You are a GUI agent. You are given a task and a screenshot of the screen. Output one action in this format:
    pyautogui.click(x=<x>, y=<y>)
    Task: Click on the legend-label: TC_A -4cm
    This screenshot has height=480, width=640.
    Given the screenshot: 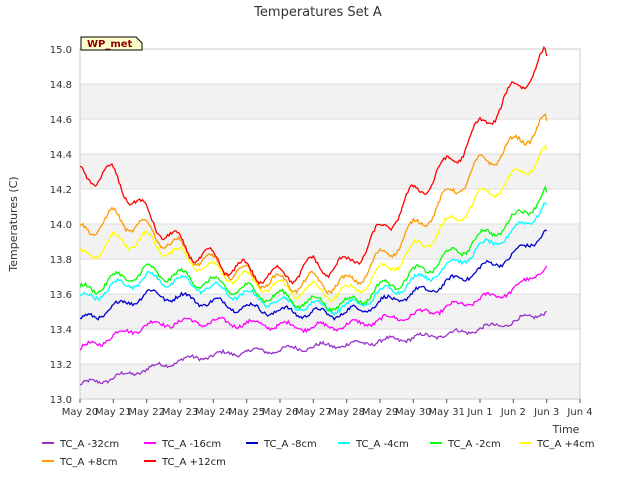 What is the action you would take?
    pyautogui.click(x=382, y=444)
    